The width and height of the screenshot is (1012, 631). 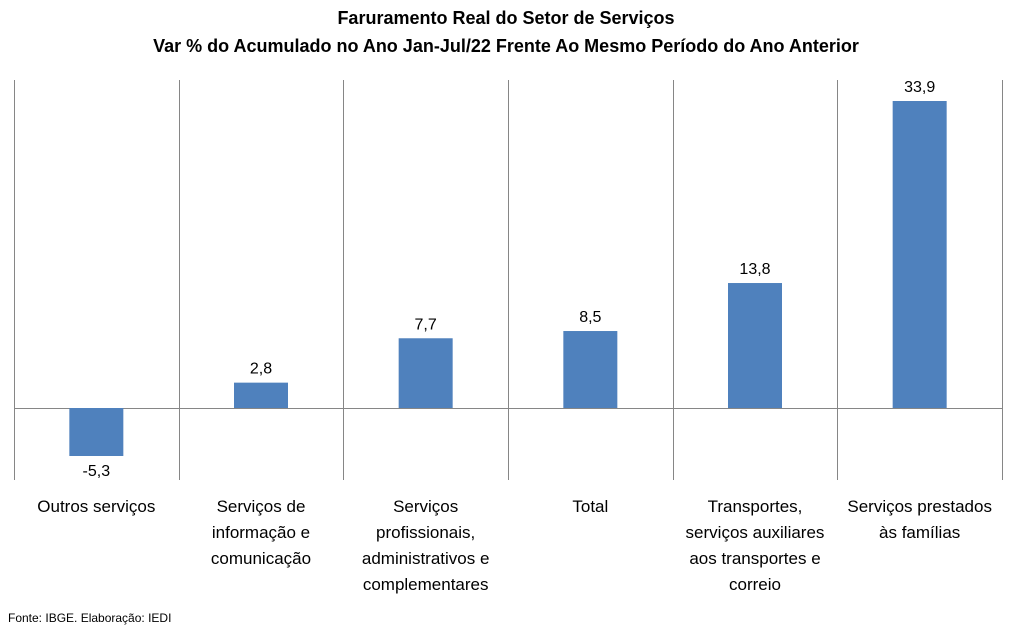 What do you see at coordinates (919, 87) in the screenshot?
I see `data-label: 33,9` at bounding box center [919, 87].